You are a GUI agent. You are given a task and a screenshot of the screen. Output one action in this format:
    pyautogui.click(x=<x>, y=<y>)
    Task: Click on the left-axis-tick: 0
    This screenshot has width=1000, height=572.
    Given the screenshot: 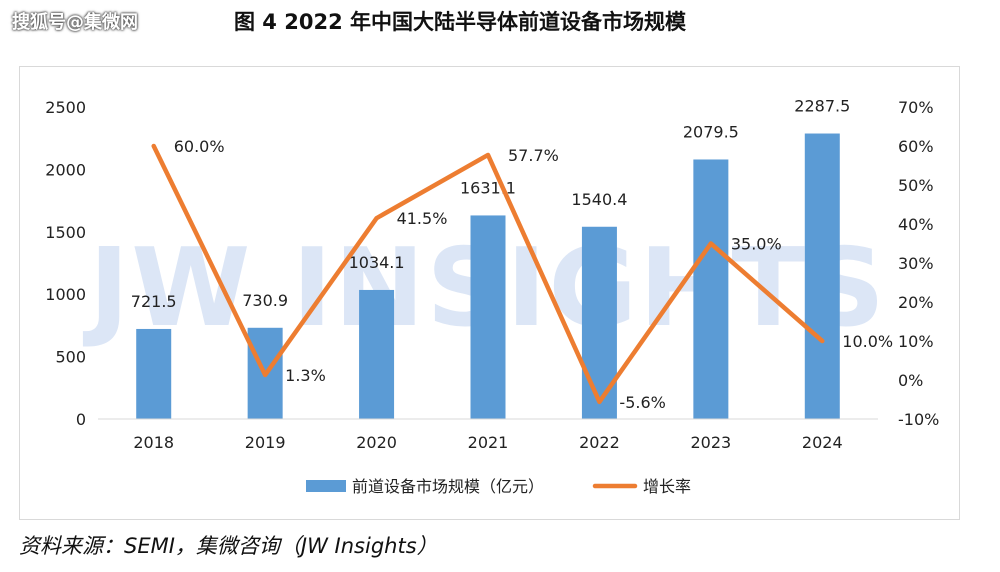 What is the action you would take?
    pyautogui.click(x=81, y=419)
    